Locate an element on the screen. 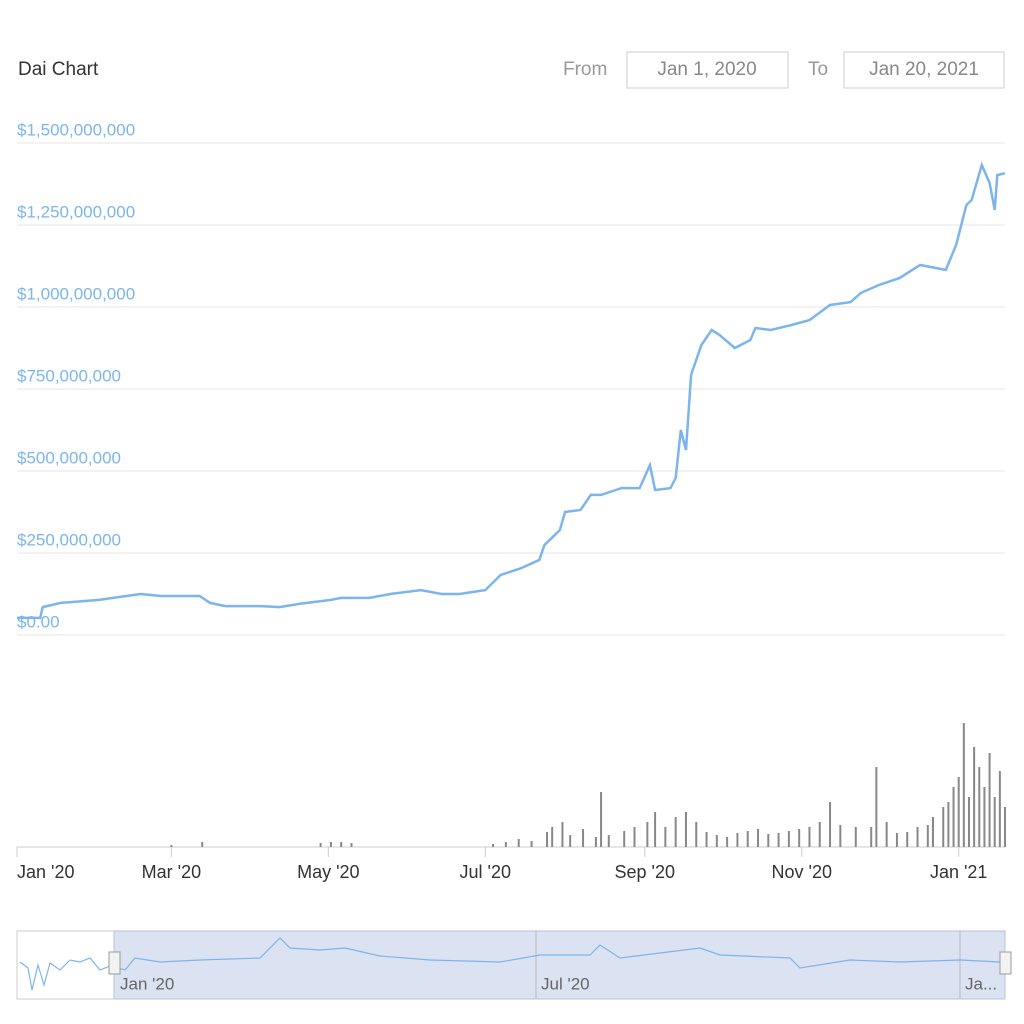 The width and height of the screenshot is (1024, 1024). to-value: Jan 20, 2021 is located at coordinates (924, 69).